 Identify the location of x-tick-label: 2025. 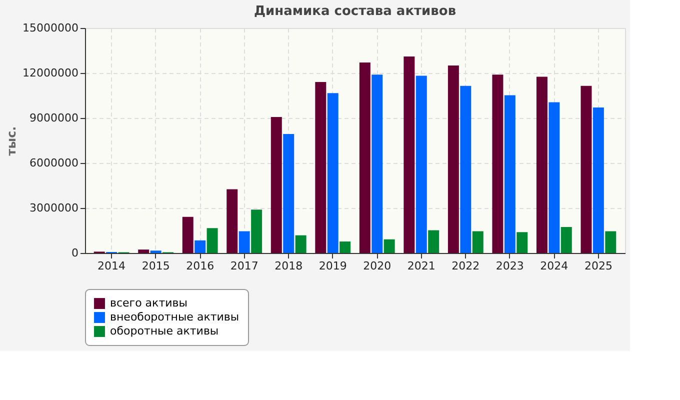
(598, 266).